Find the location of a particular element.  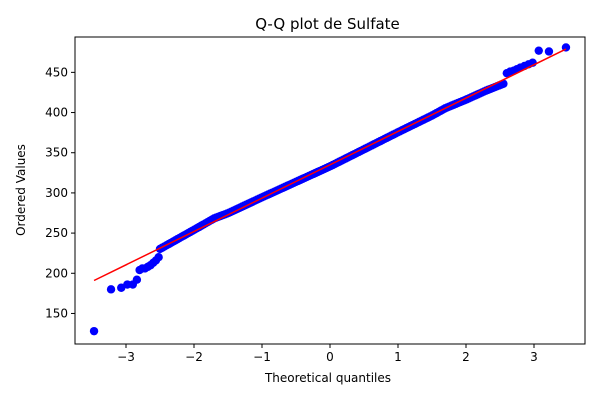

x-tick-label: −3 is located at coordinates (126, 357).